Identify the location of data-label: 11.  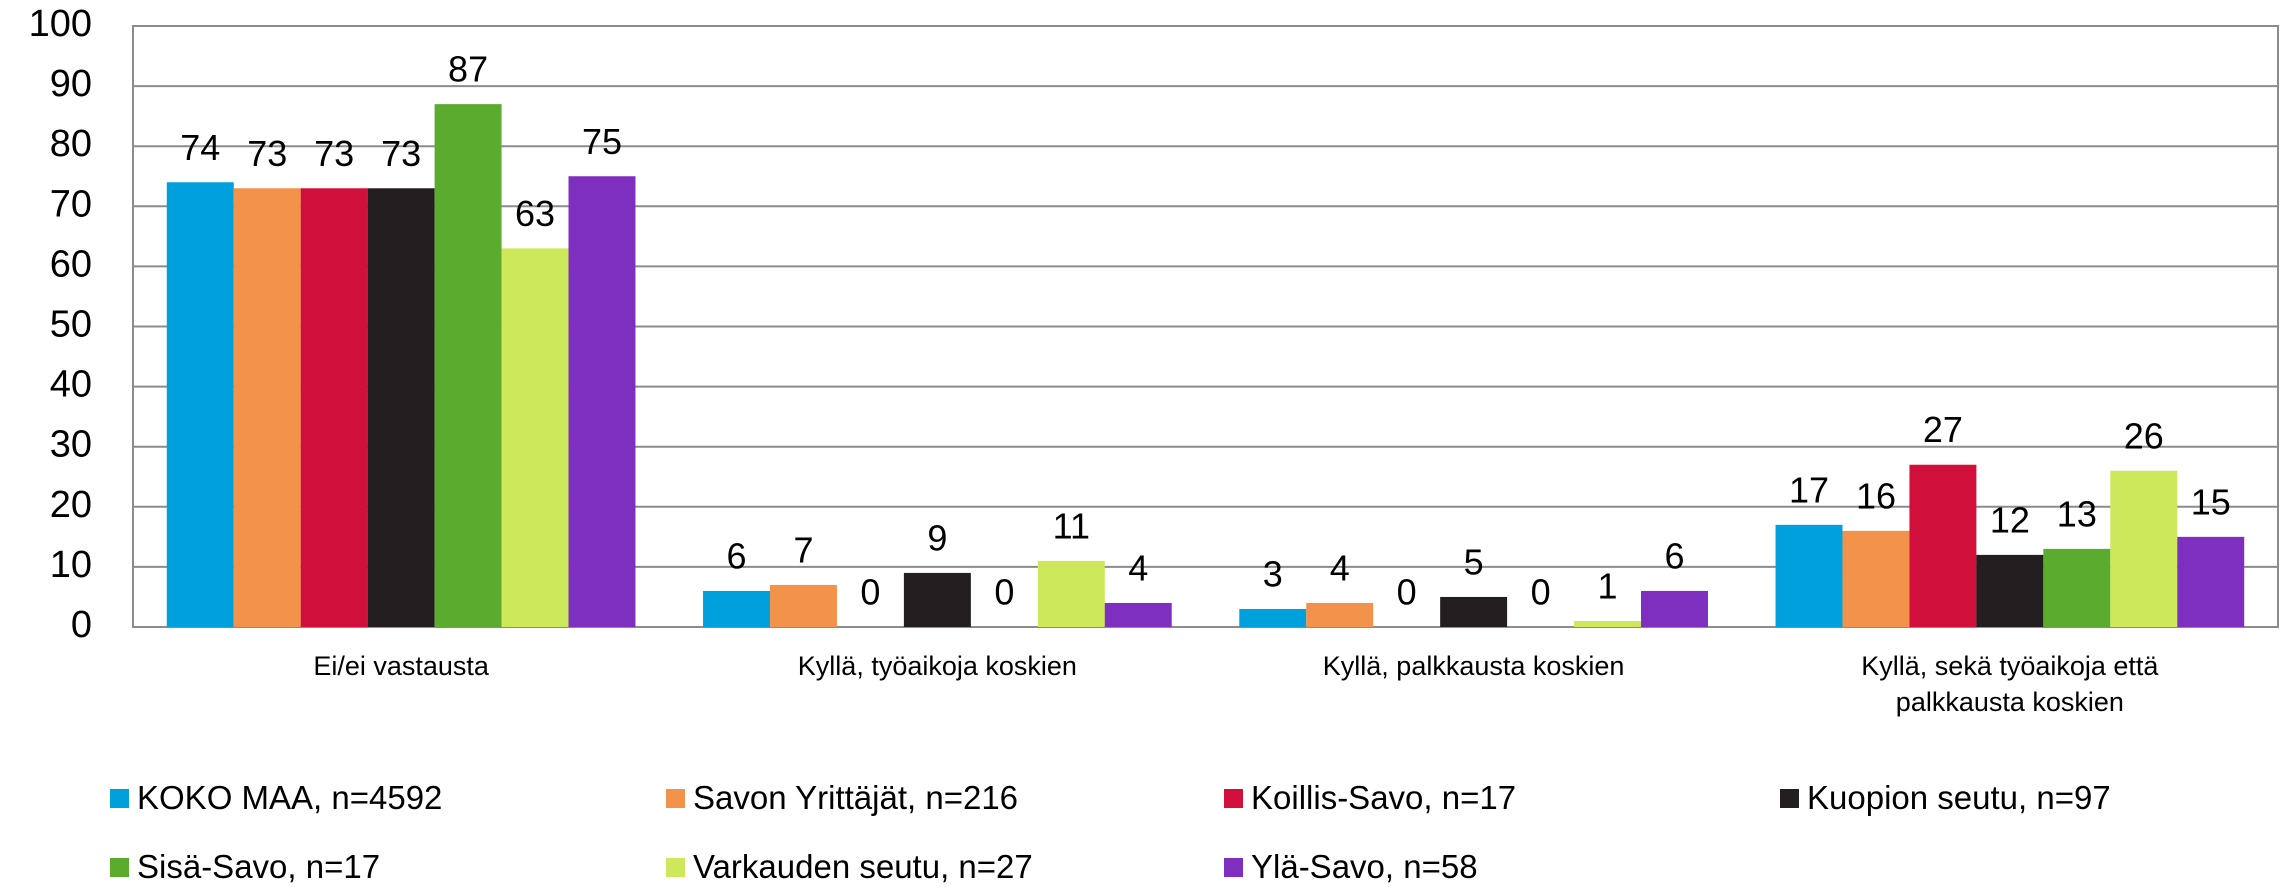
(1071, 525).